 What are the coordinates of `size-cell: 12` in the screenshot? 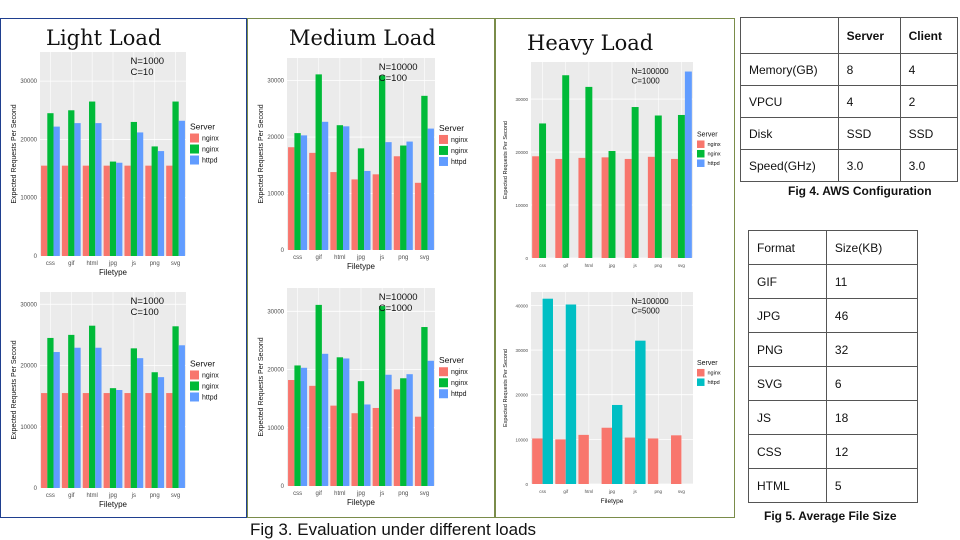 It's located at (872, 451).